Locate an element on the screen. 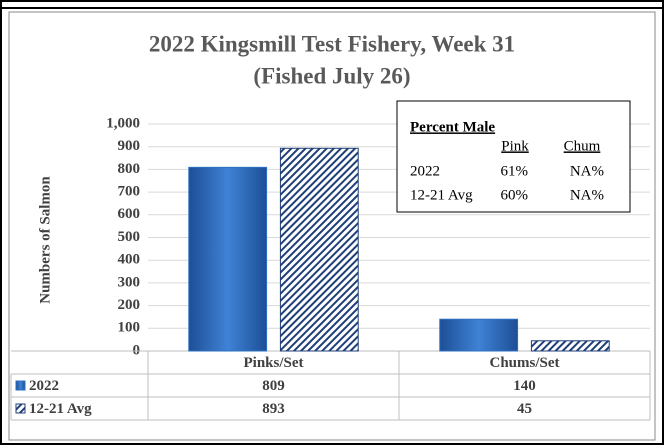  annotation-box is located at coordinates (513, 156).